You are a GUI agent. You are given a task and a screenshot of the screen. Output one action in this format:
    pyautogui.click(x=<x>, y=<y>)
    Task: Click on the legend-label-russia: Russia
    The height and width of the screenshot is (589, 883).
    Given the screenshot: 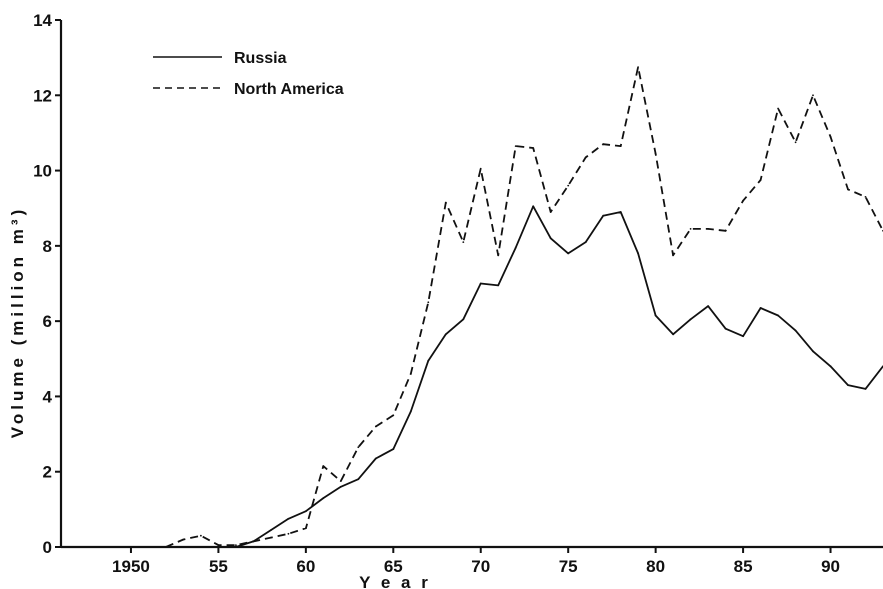 What is the action you would take?
    pyautogui.click(x=260, y=58)
    